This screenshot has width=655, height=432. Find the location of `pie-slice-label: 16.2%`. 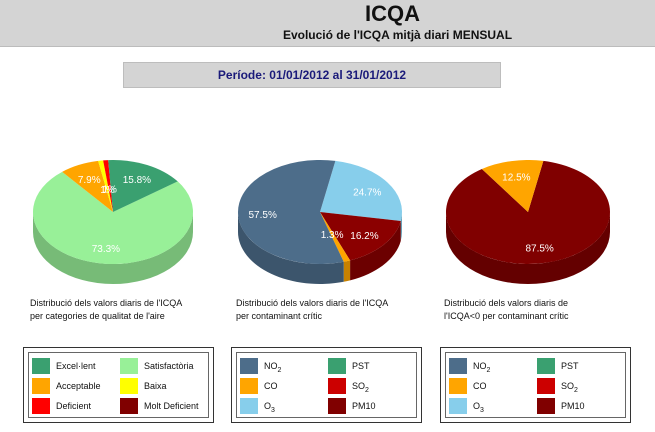

pie-slice-label: 16.2% is located at coordinates (364, 236).